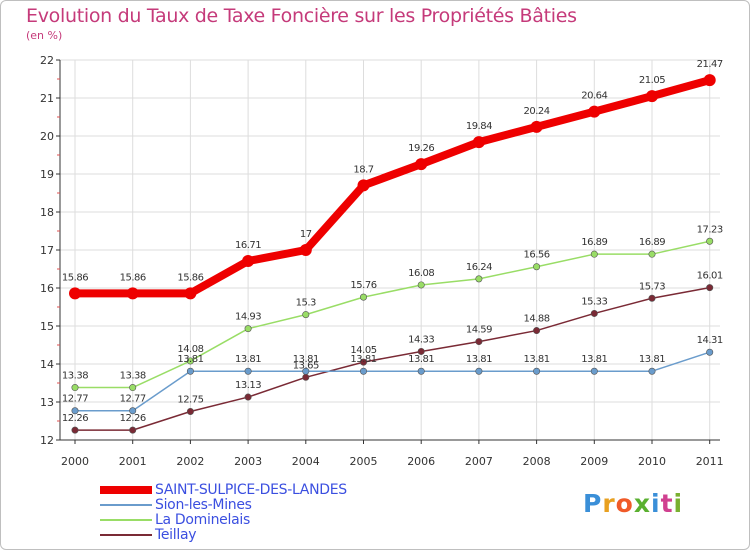  I want to click on y-tick-label: 12, so click(47, 440).